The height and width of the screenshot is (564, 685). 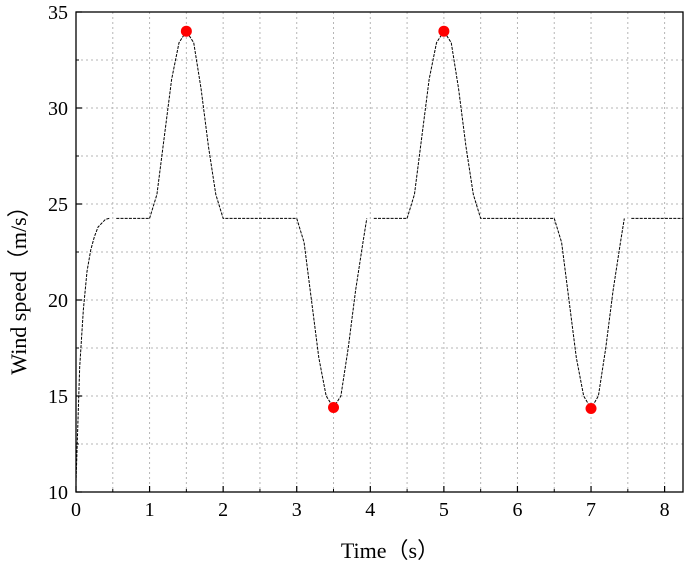 What do you see at coordinates (150, 510) in the screenshot?
I see `x-tick-label: 1` at bounding box center [150, 510].